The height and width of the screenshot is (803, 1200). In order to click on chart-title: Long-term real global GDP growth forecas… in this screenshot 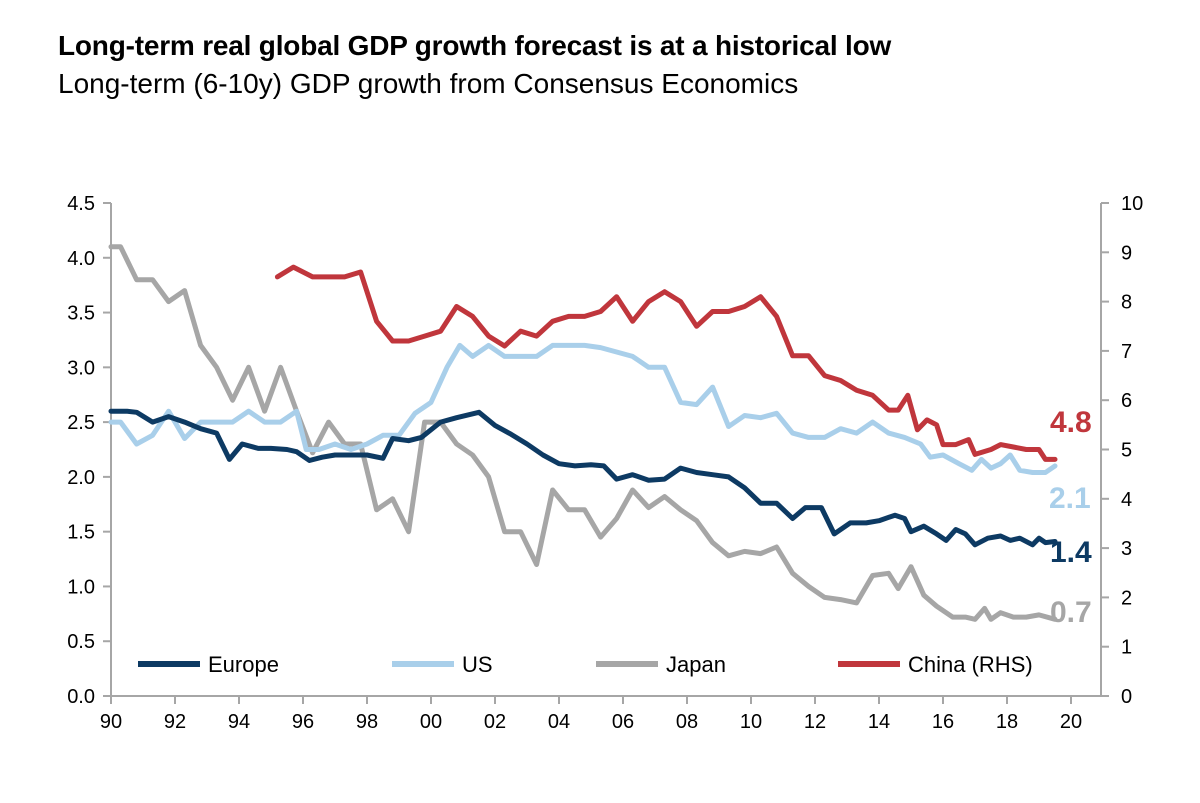, I will do `click(475, 45)`.